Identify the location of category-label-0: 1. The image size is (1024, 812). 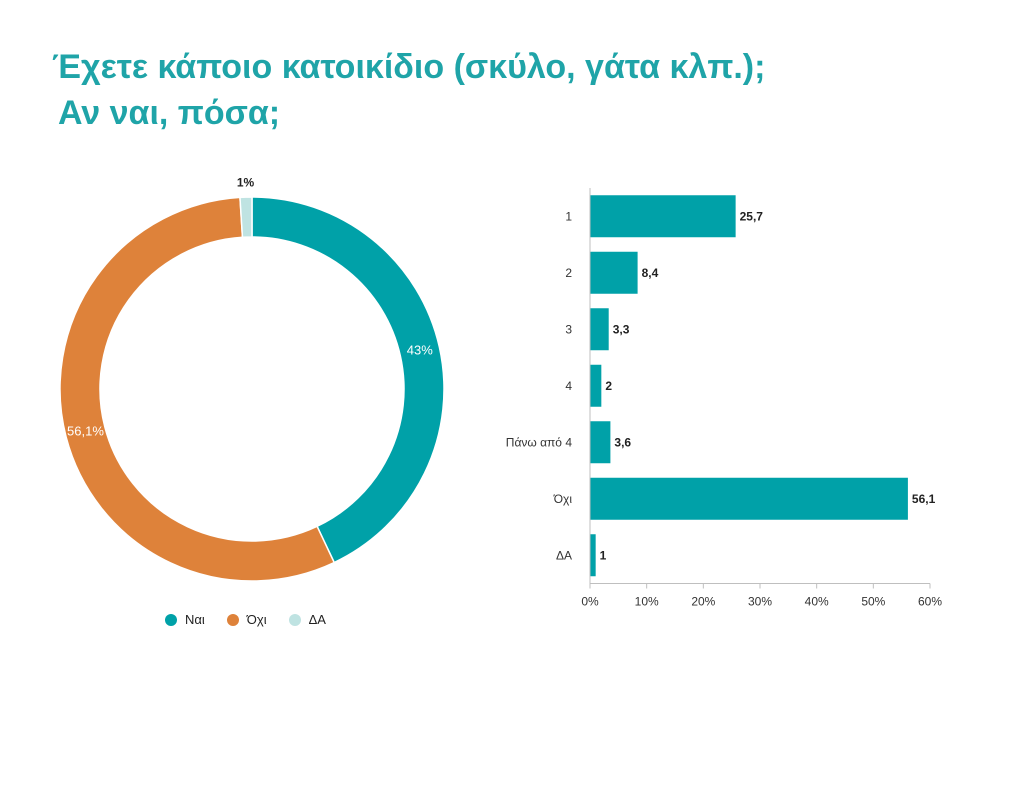
(568, 216).